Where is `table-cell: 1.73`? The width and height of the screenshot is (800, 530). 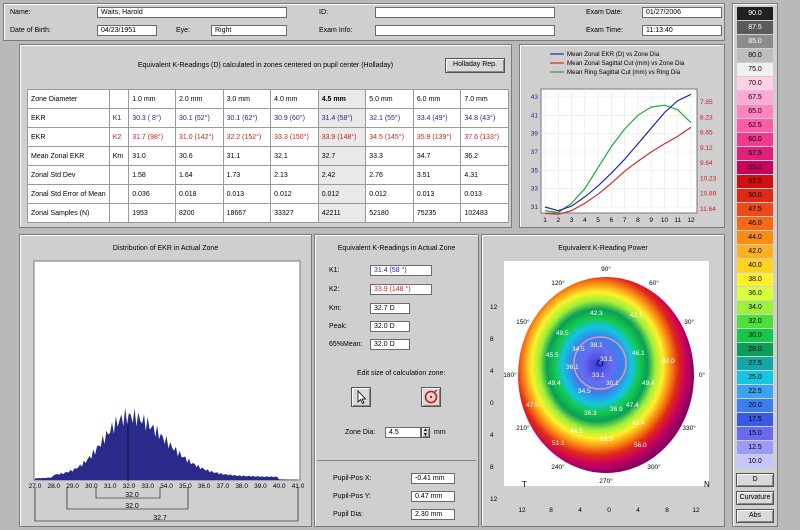 table-cell: 1.73 is located at coordinates (247, 175).